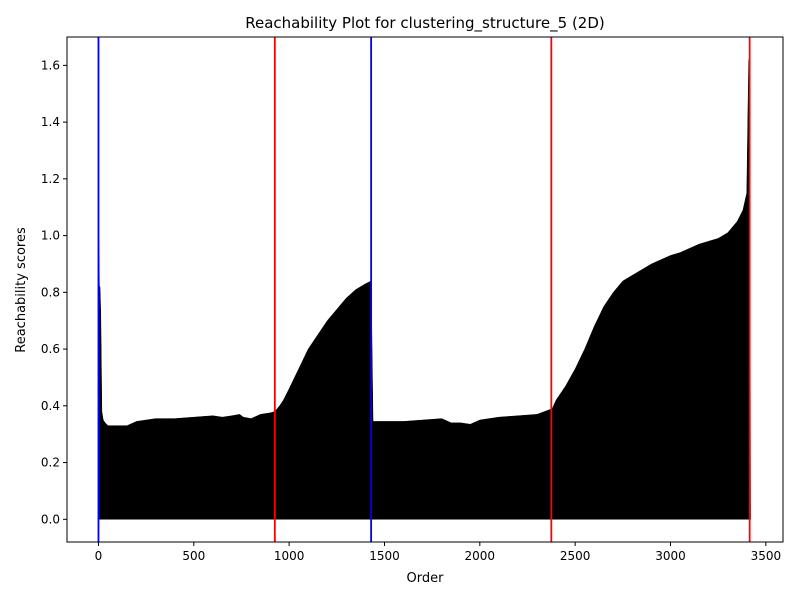 The height and width of the screenshot is (600, 800). Describe the element at coordinates (193, 556) in the screenshot. I see `x-tick-label-1: 500` at that location.